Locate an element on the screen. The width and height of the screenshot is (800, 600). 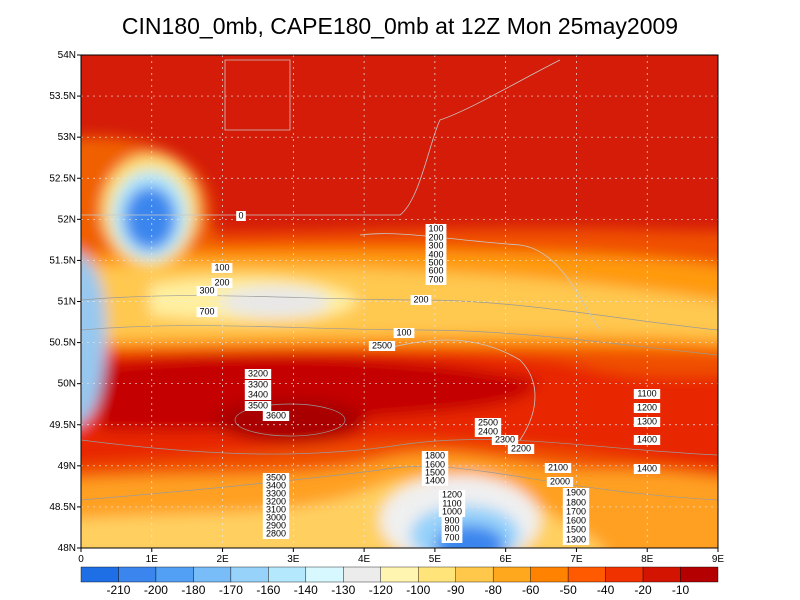
y-tick-label: 48.5N is located at coordinates (62, 507).